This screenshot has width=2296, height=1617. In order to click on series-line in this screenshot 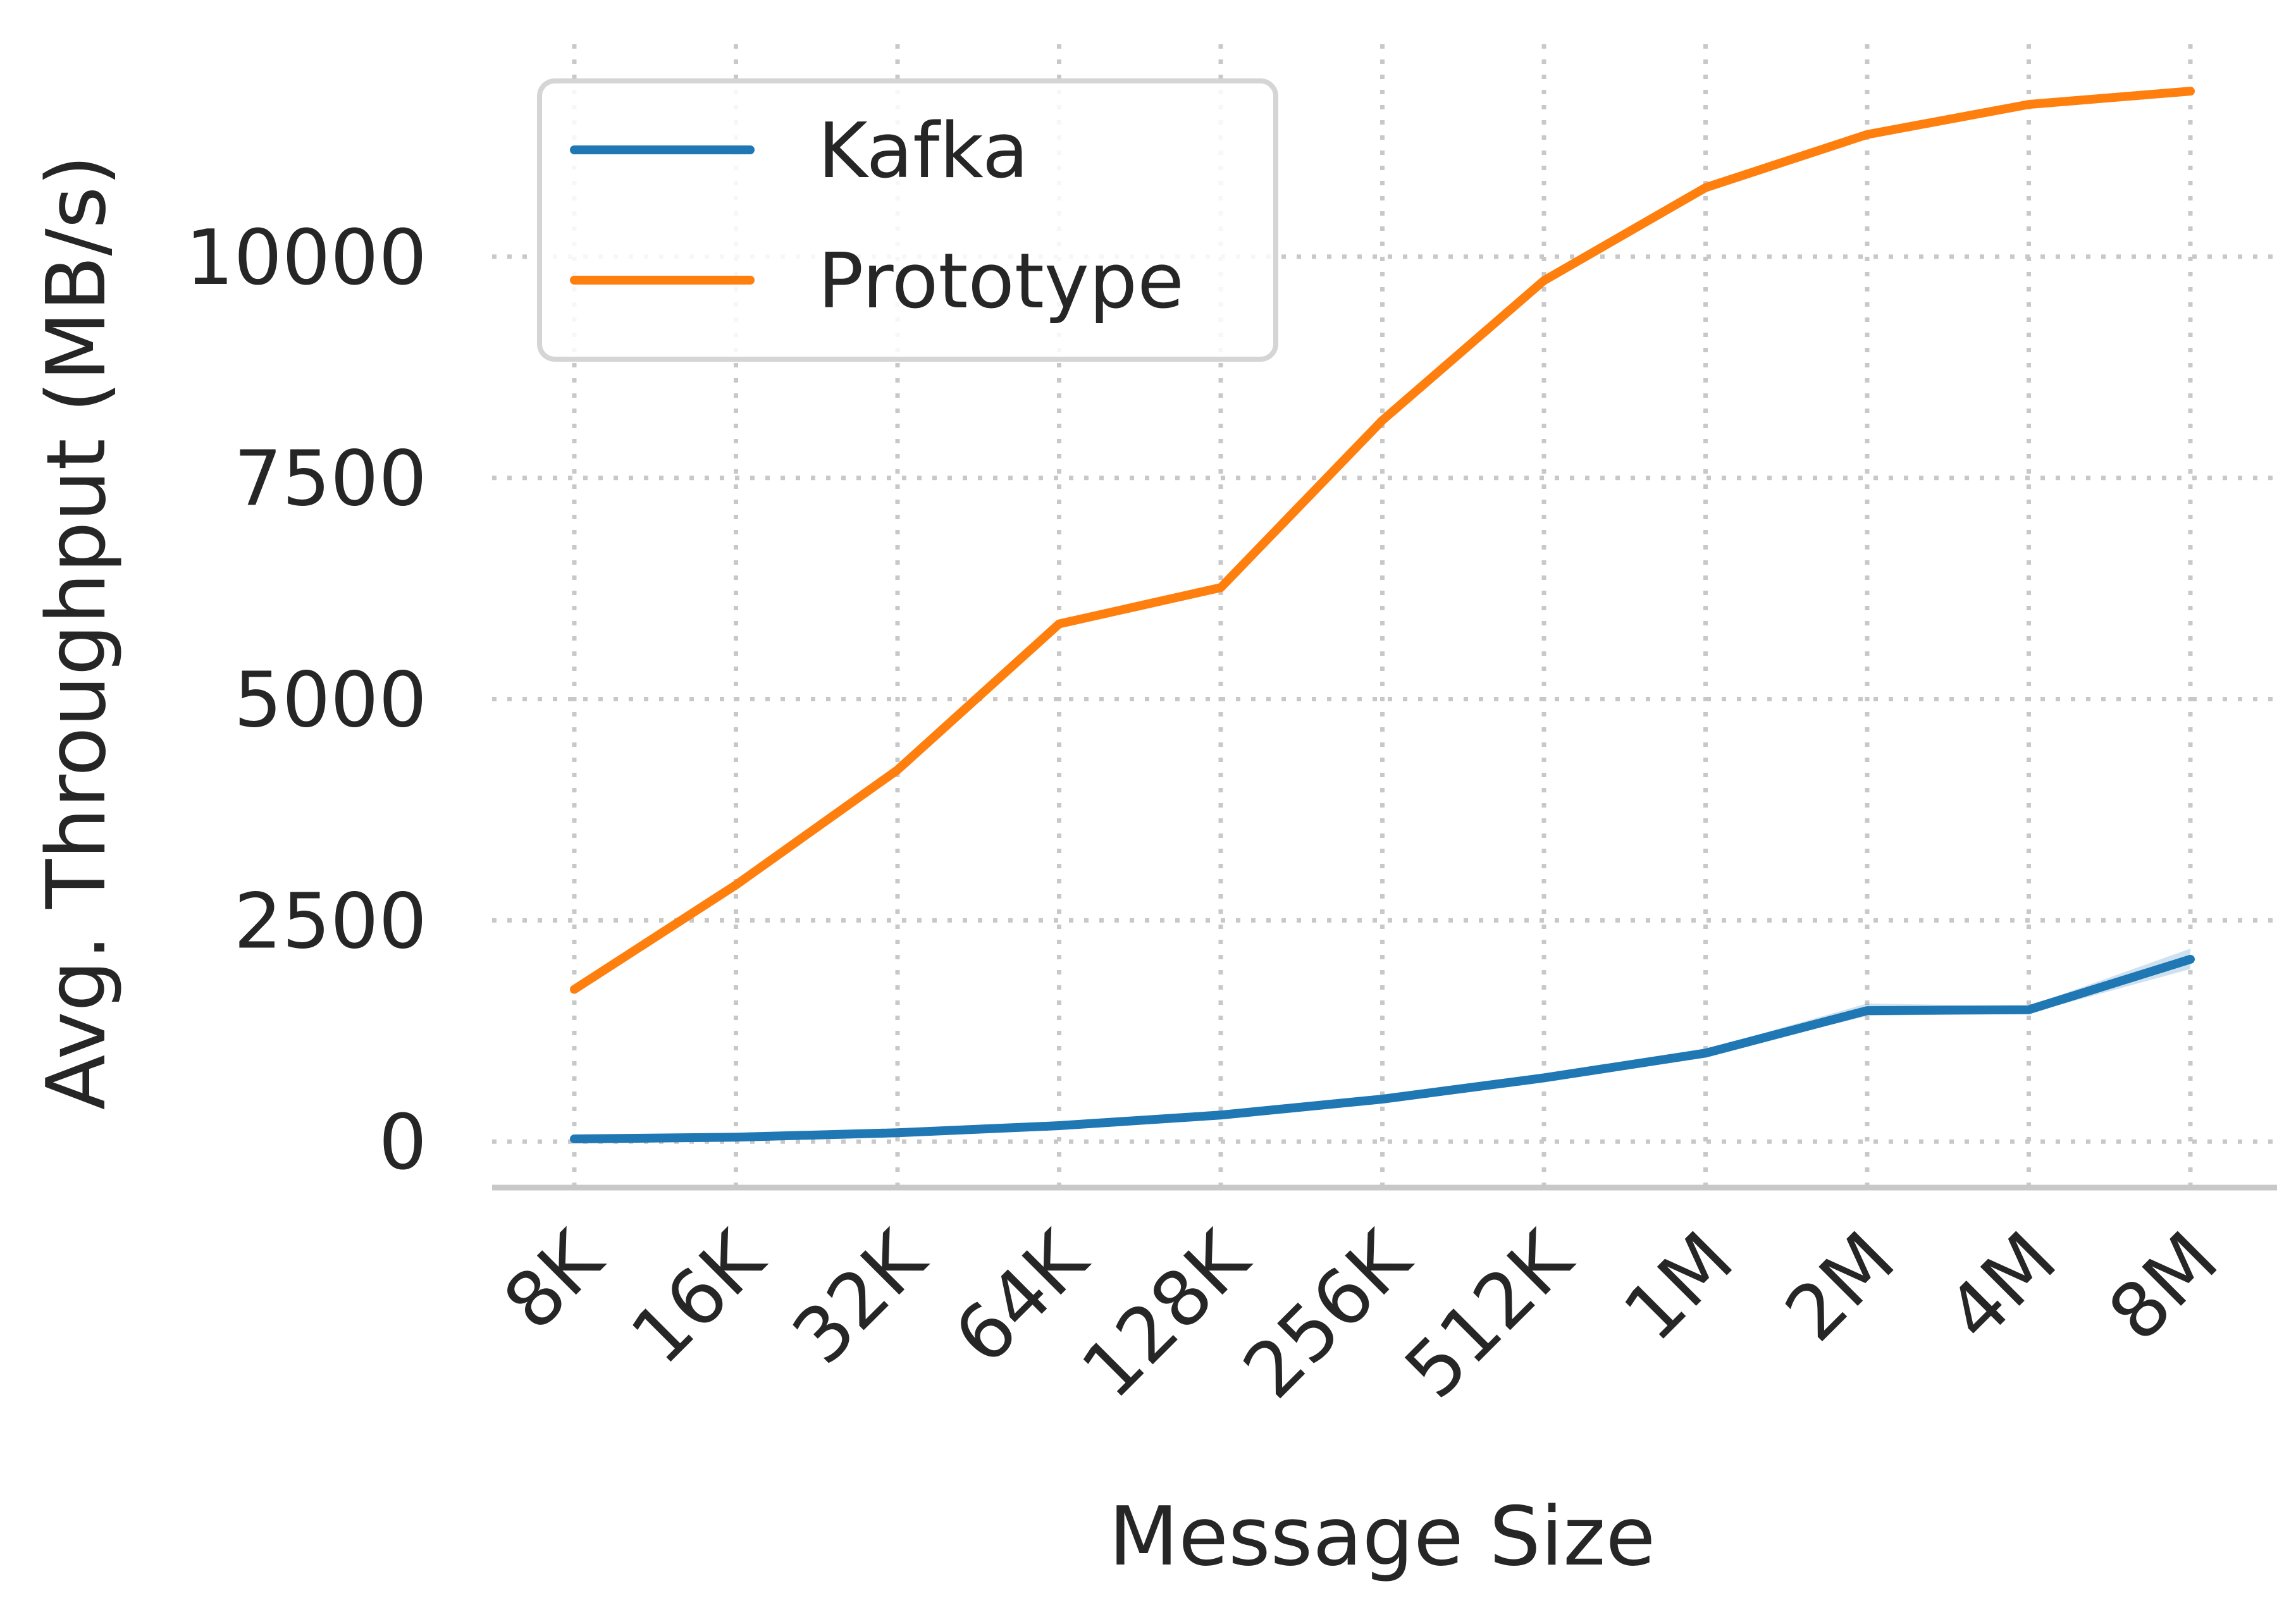, I will do `click(1382, 1049)`.